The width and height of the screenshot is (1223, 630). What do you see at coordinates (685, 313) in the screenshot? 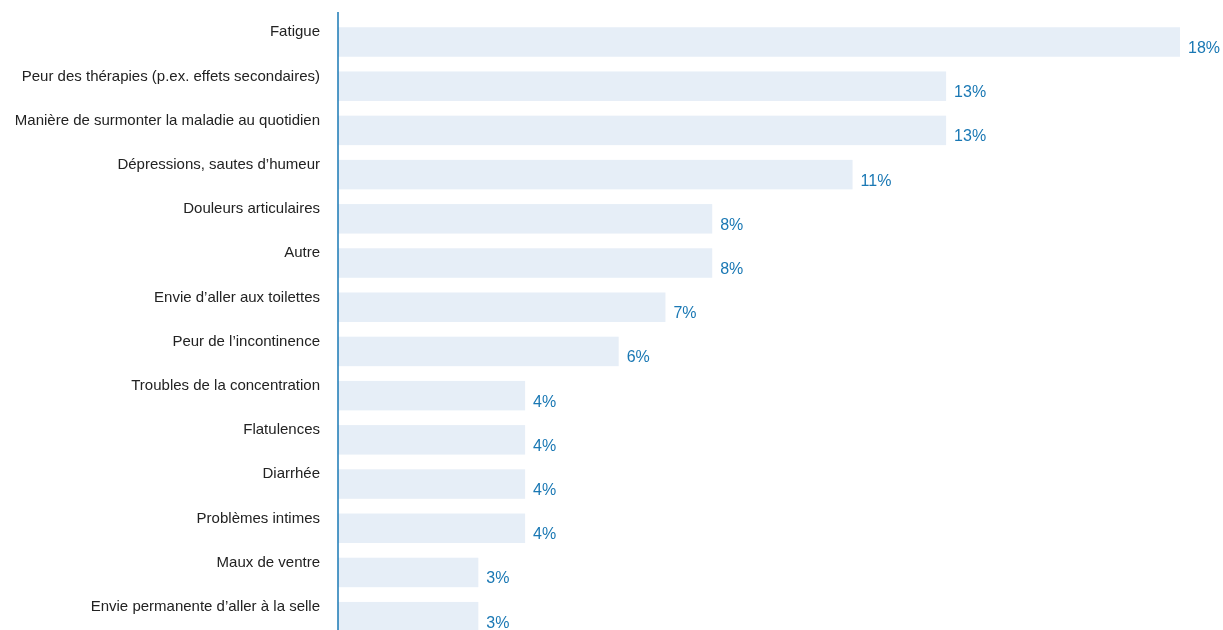
I see `data-label: 7%` at bounding box center [685, 313].